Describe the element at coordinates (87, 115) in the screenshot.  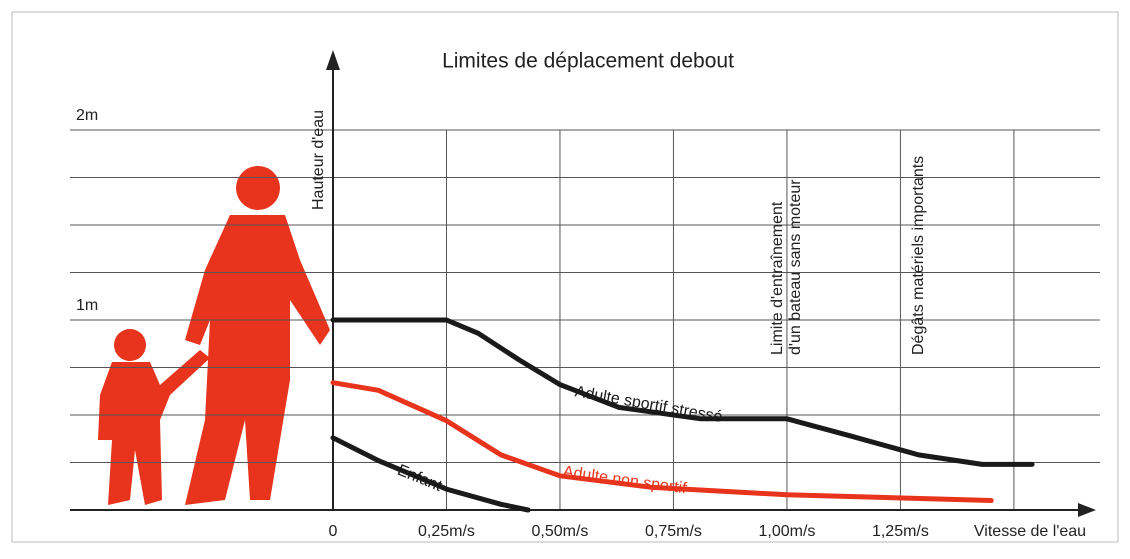
I see `y-tick-label: 2m` at that location.